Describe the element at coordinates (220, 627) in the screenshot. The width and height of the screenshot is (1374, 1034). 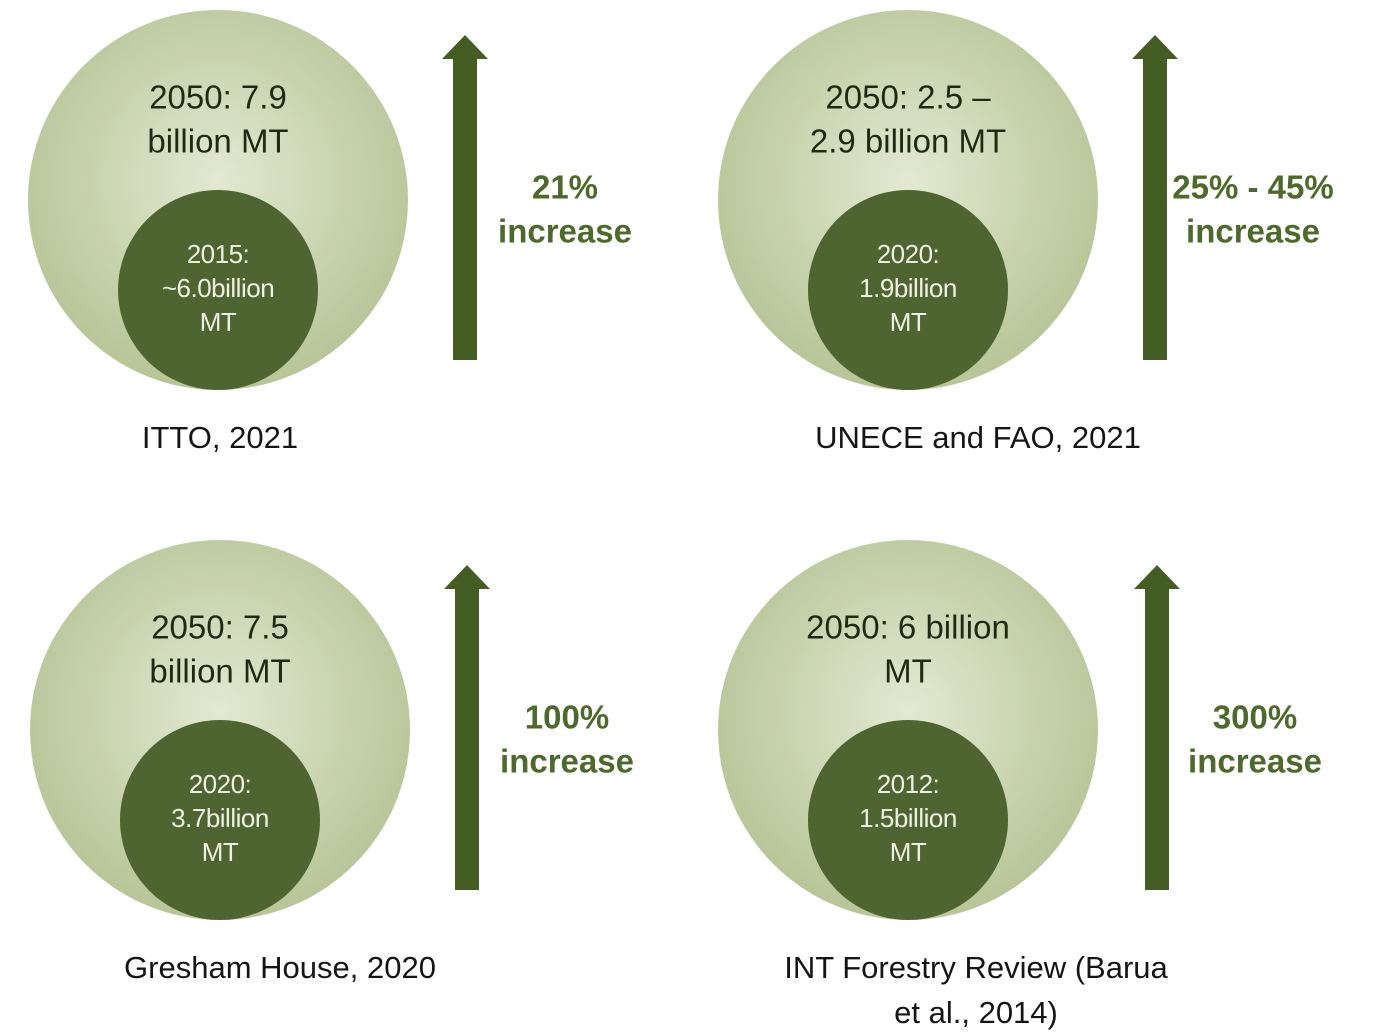
I see `outer-label: 2050: 7.5` at that location.